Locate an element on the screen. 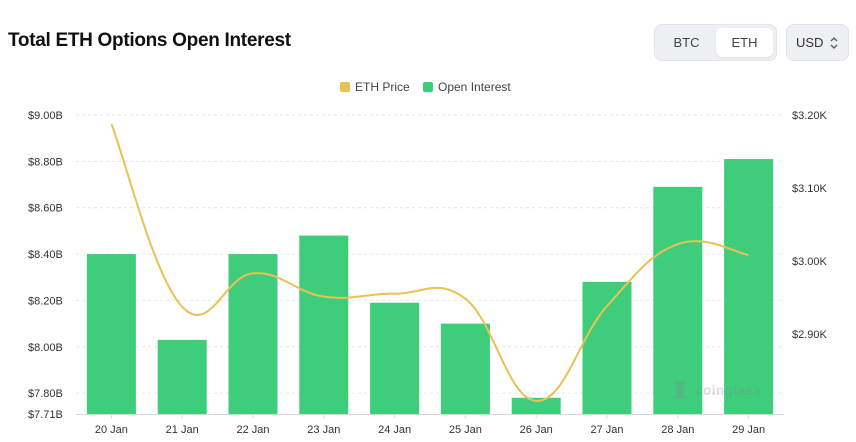  legend-swatch-open-interest is located at coordinates (428, 87).